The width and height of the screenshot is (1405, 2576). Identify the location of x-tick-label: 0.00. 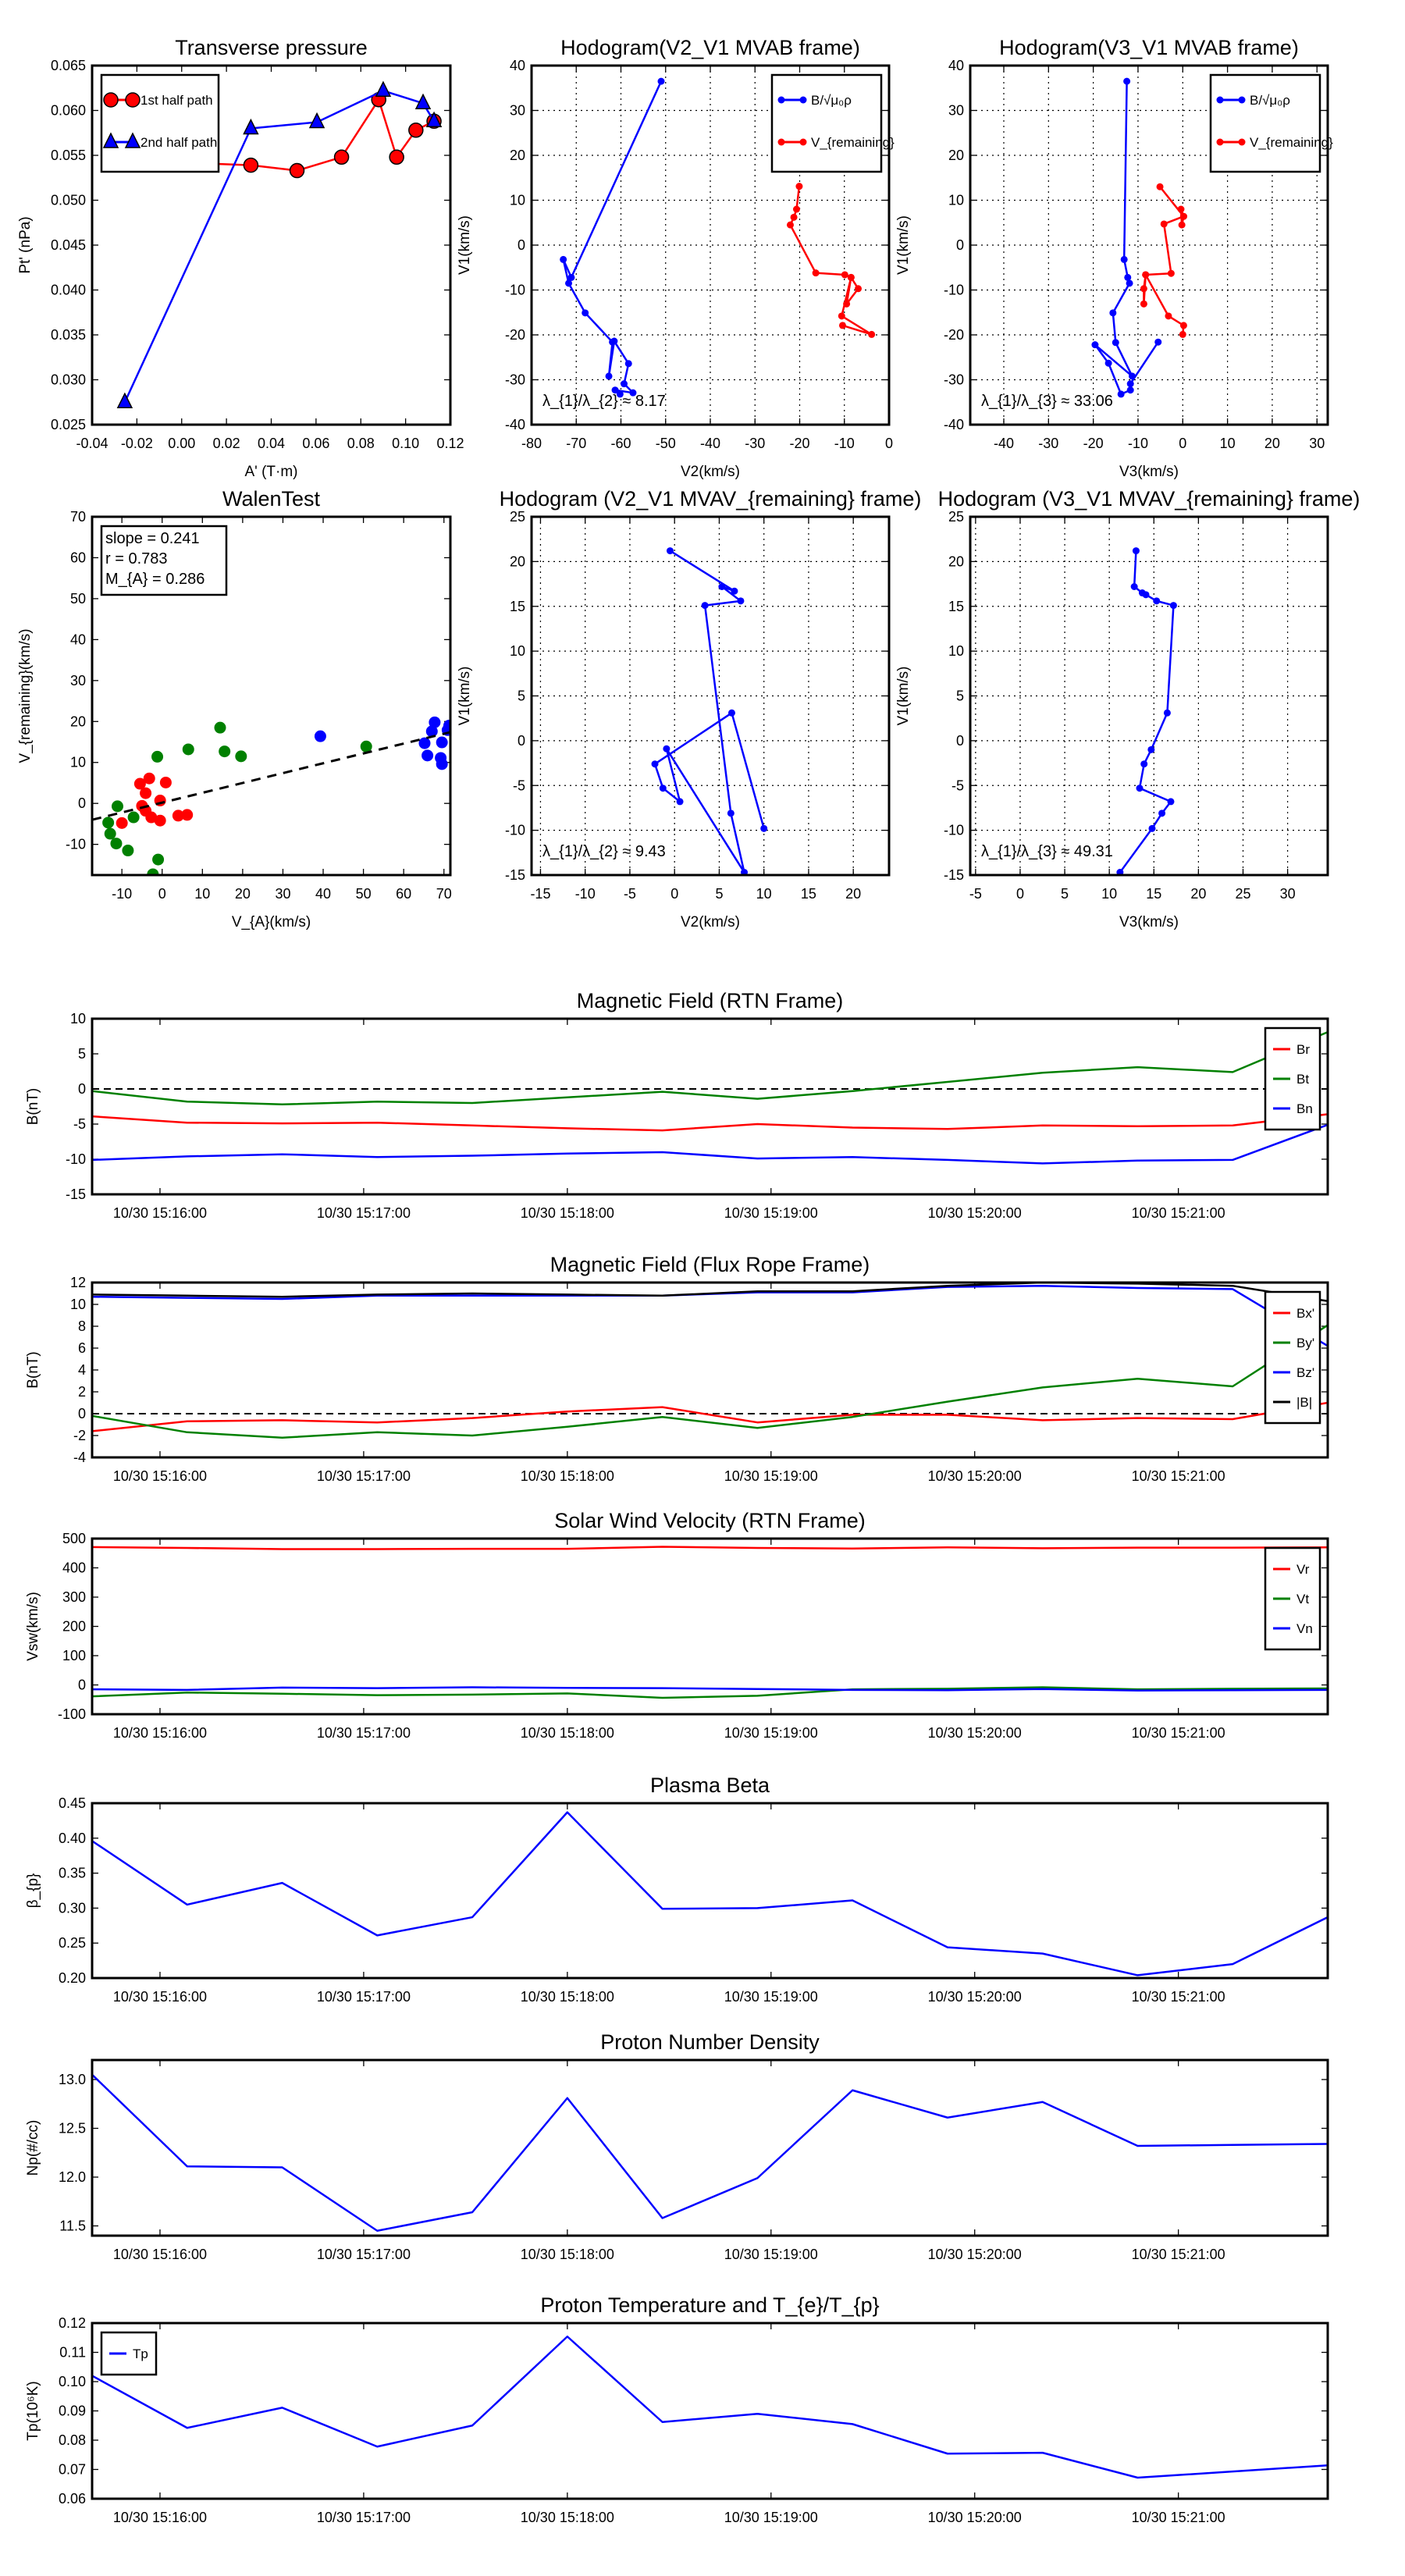
(181, 444).